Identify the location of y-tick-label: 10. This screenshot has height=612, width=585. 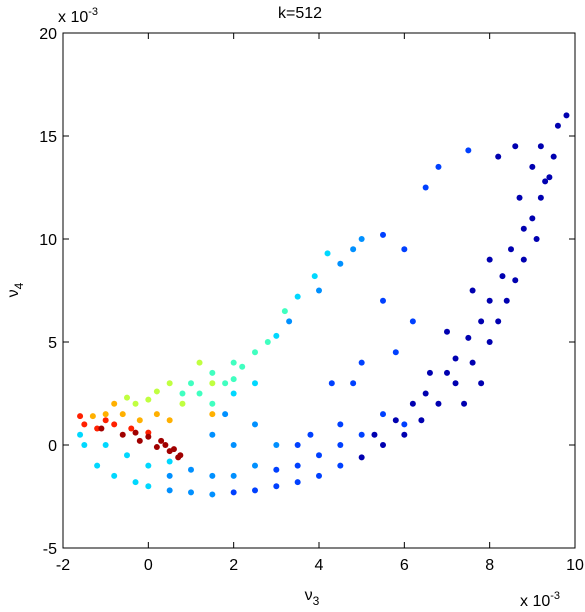
(48, 240).